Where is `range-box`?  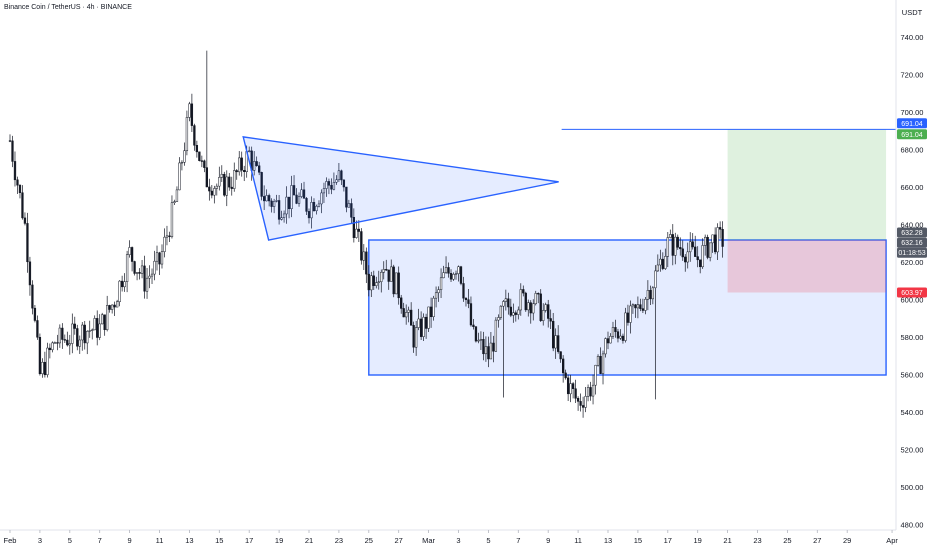 range-box is located at coordinates (627, 307).